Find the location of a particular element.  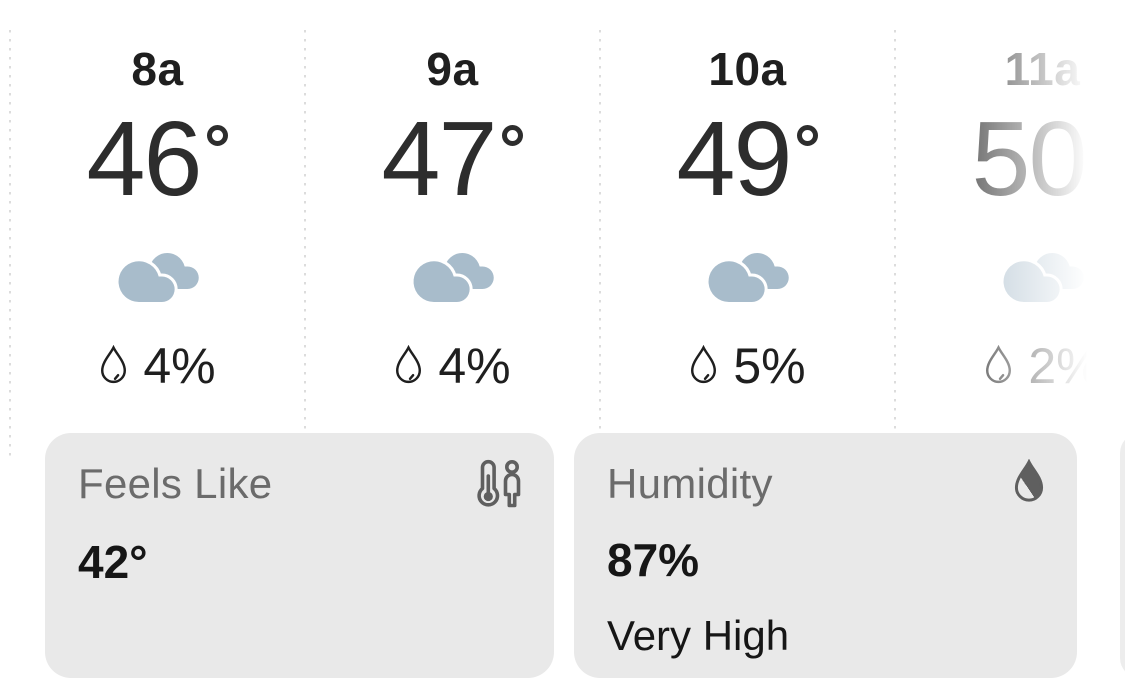

hour-label: 9a is located at coordinates (452, 69).